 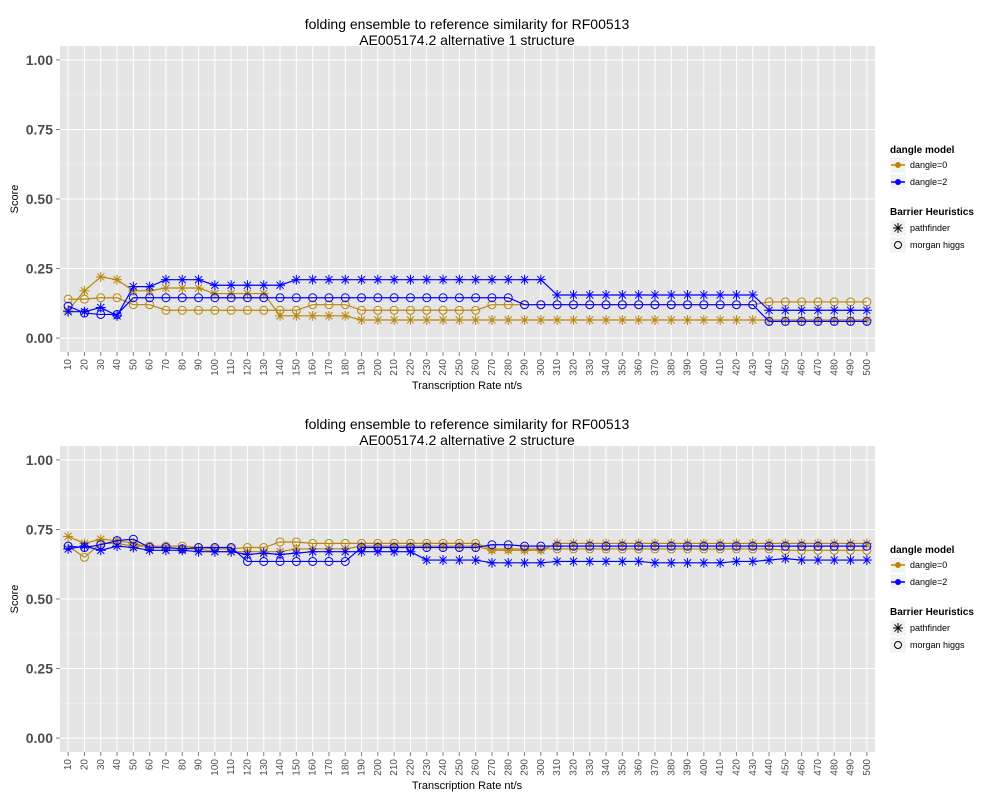 I want to click on x-tick-label: 10, so click(x=68, y=365).